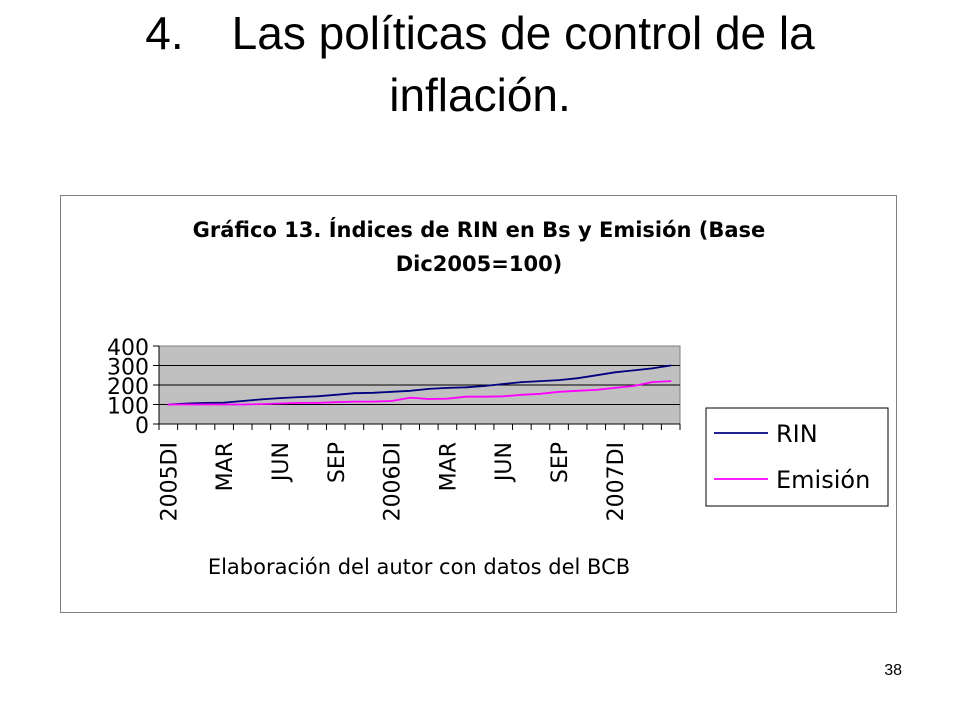 Image resolution: width=960 pixels, height=720 pixels. What do you see at coordinates (797, 434) in the screenshot?
I see `legend-entry: RIN` at bounding box center [797, 434].